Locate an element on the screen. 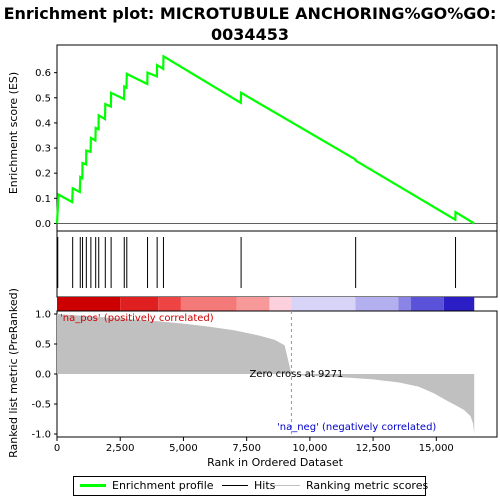 The height and width of the screenshot is (500, 500). hits-frame is located at coordinates (277, 264).